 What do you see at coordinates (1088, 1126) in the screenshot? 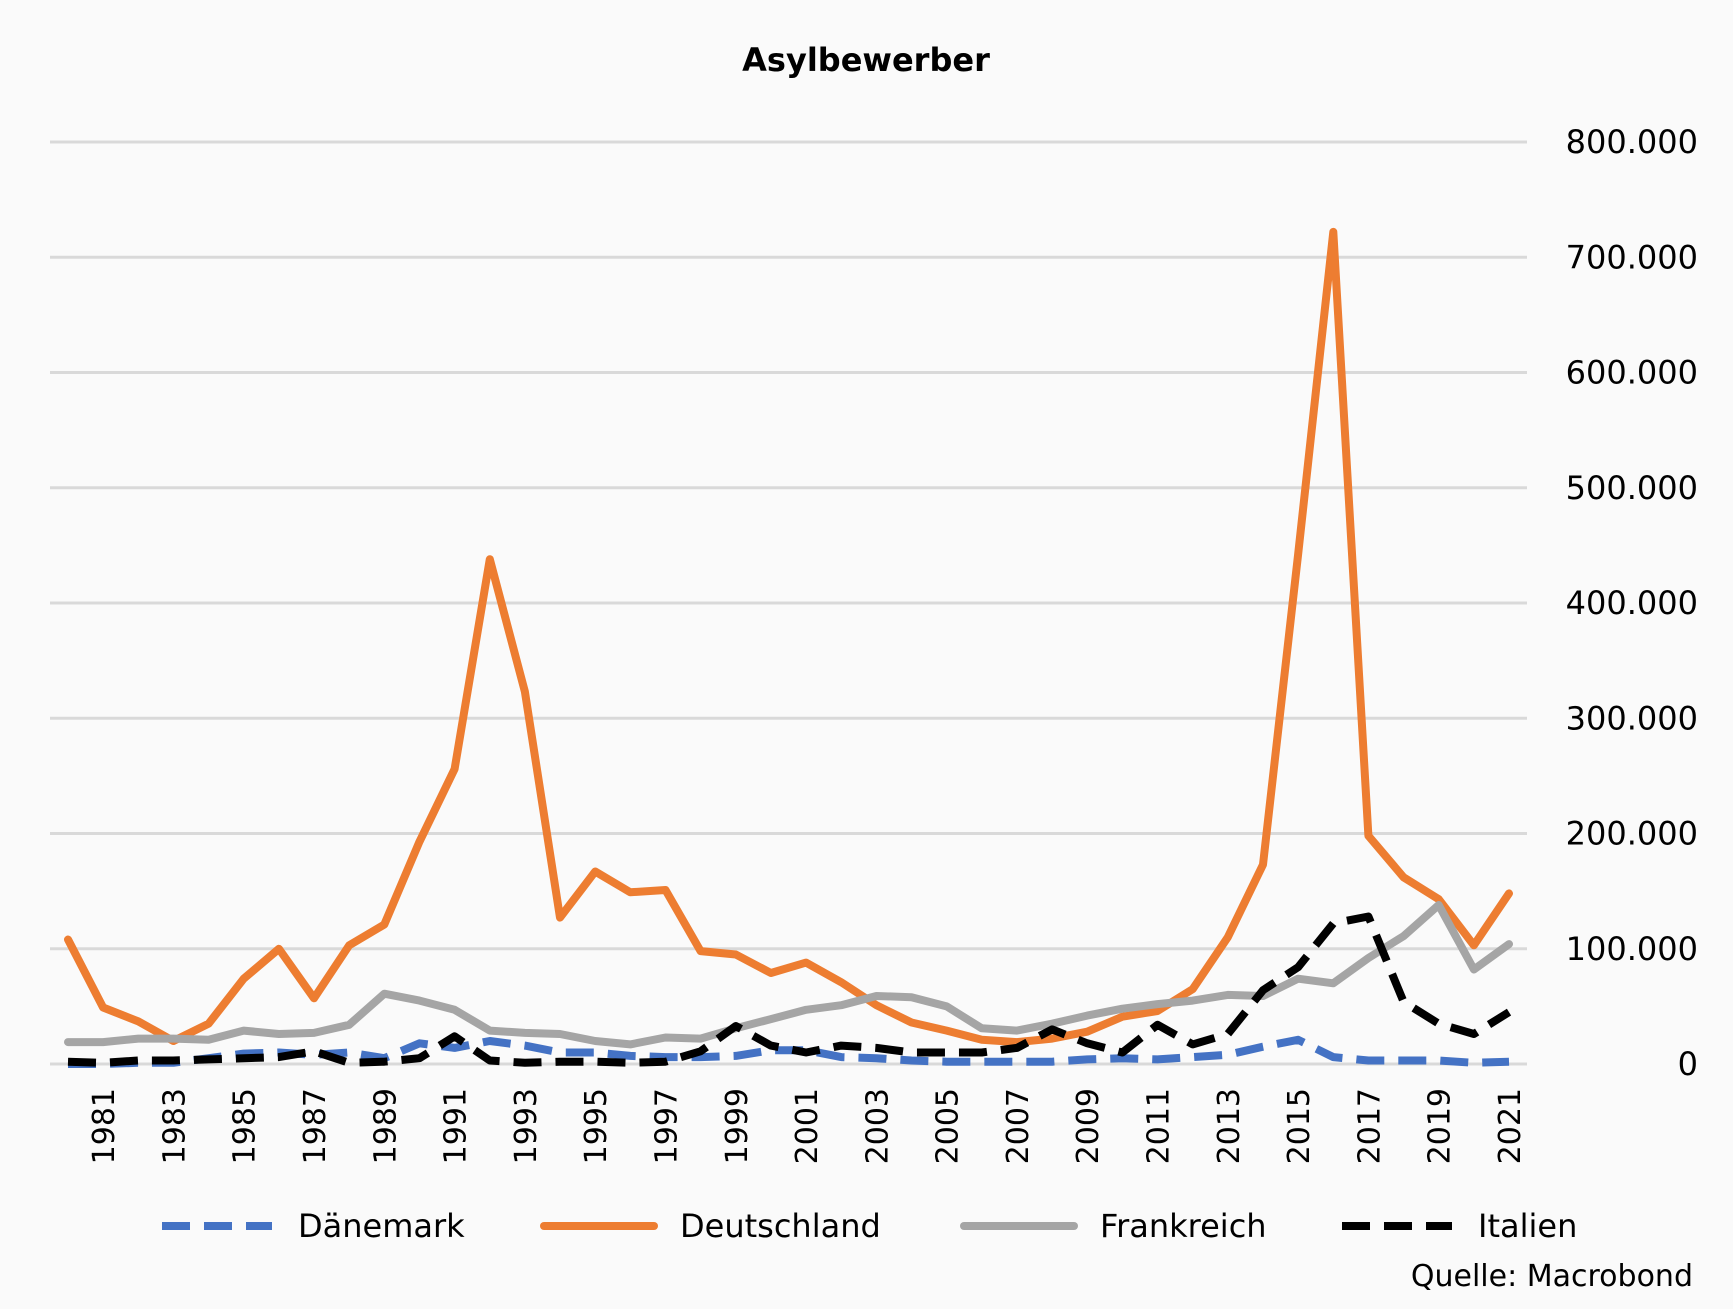
I see `x-tick-label: 2009` at bounding box center [1088, 1126].